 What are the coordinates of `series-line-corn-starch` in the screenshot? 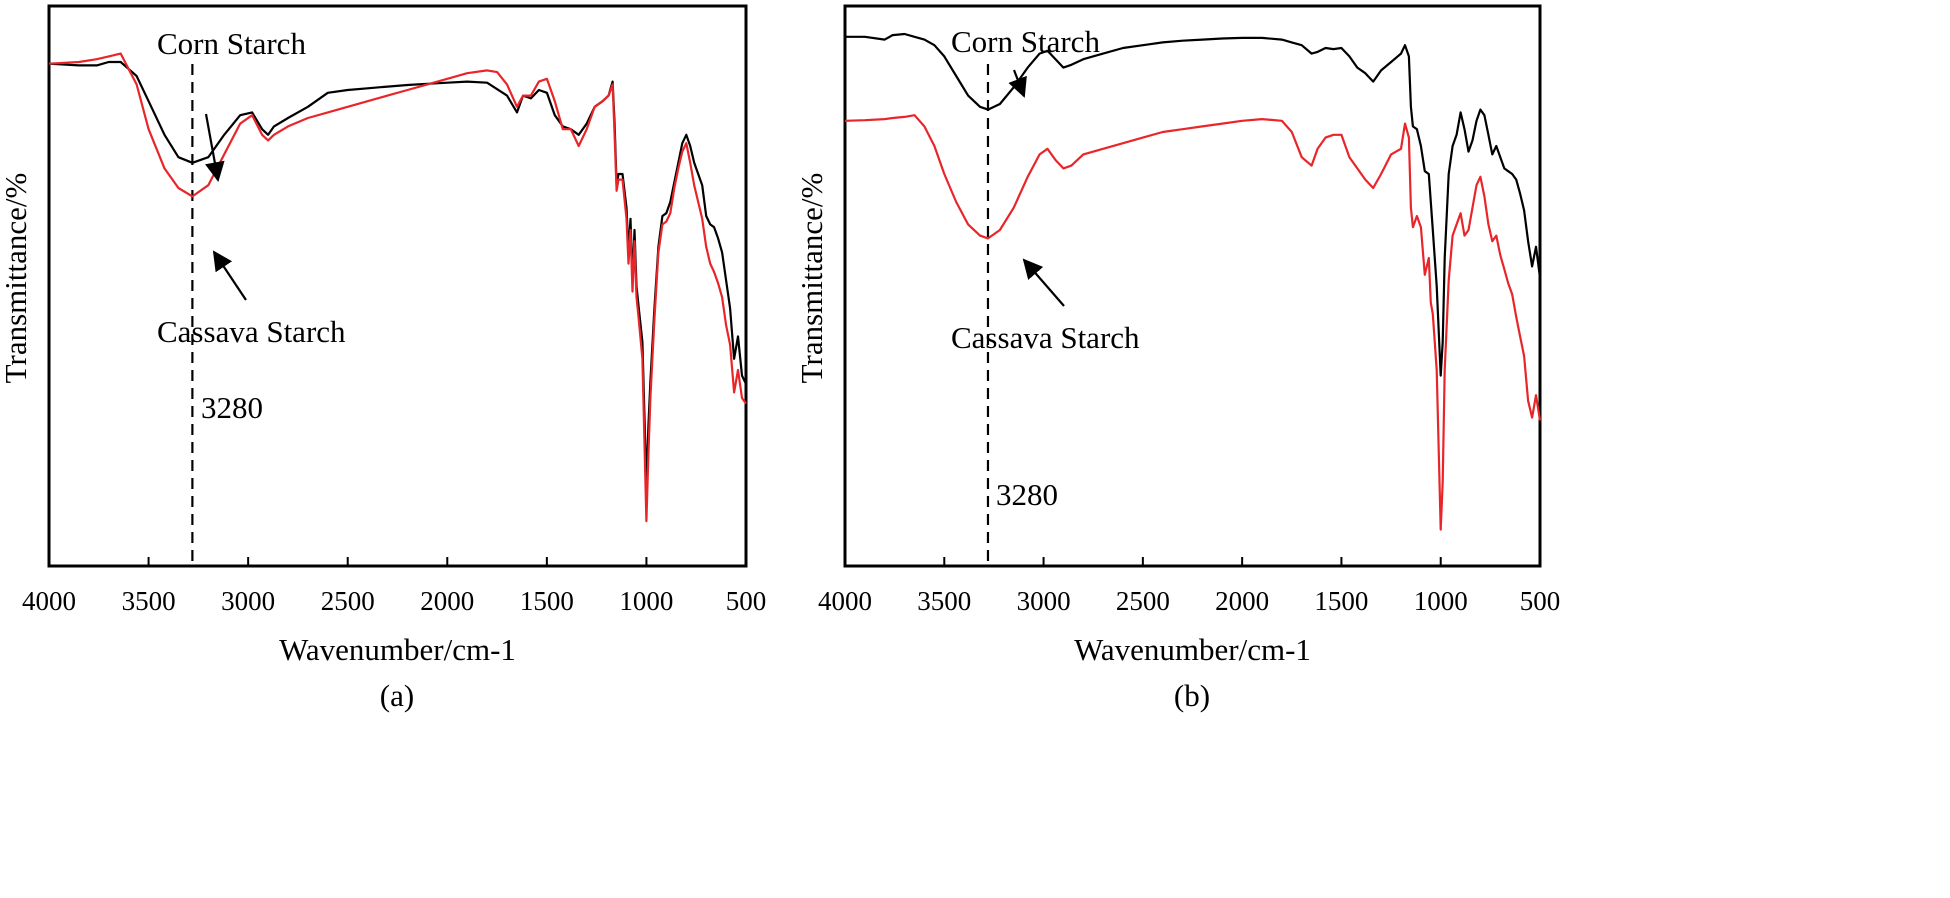 It's located at (1193, 204).